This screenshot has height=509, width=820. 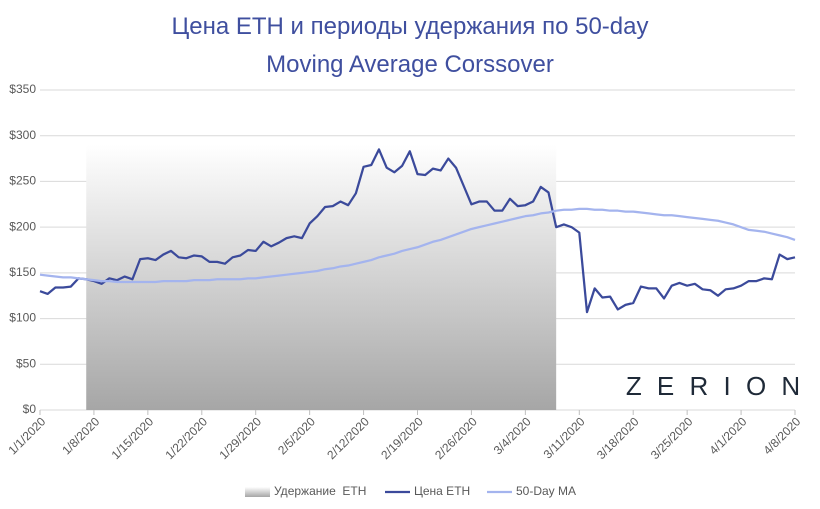 I want to click on y-tick-label: $100, so click(x=22, y=318).